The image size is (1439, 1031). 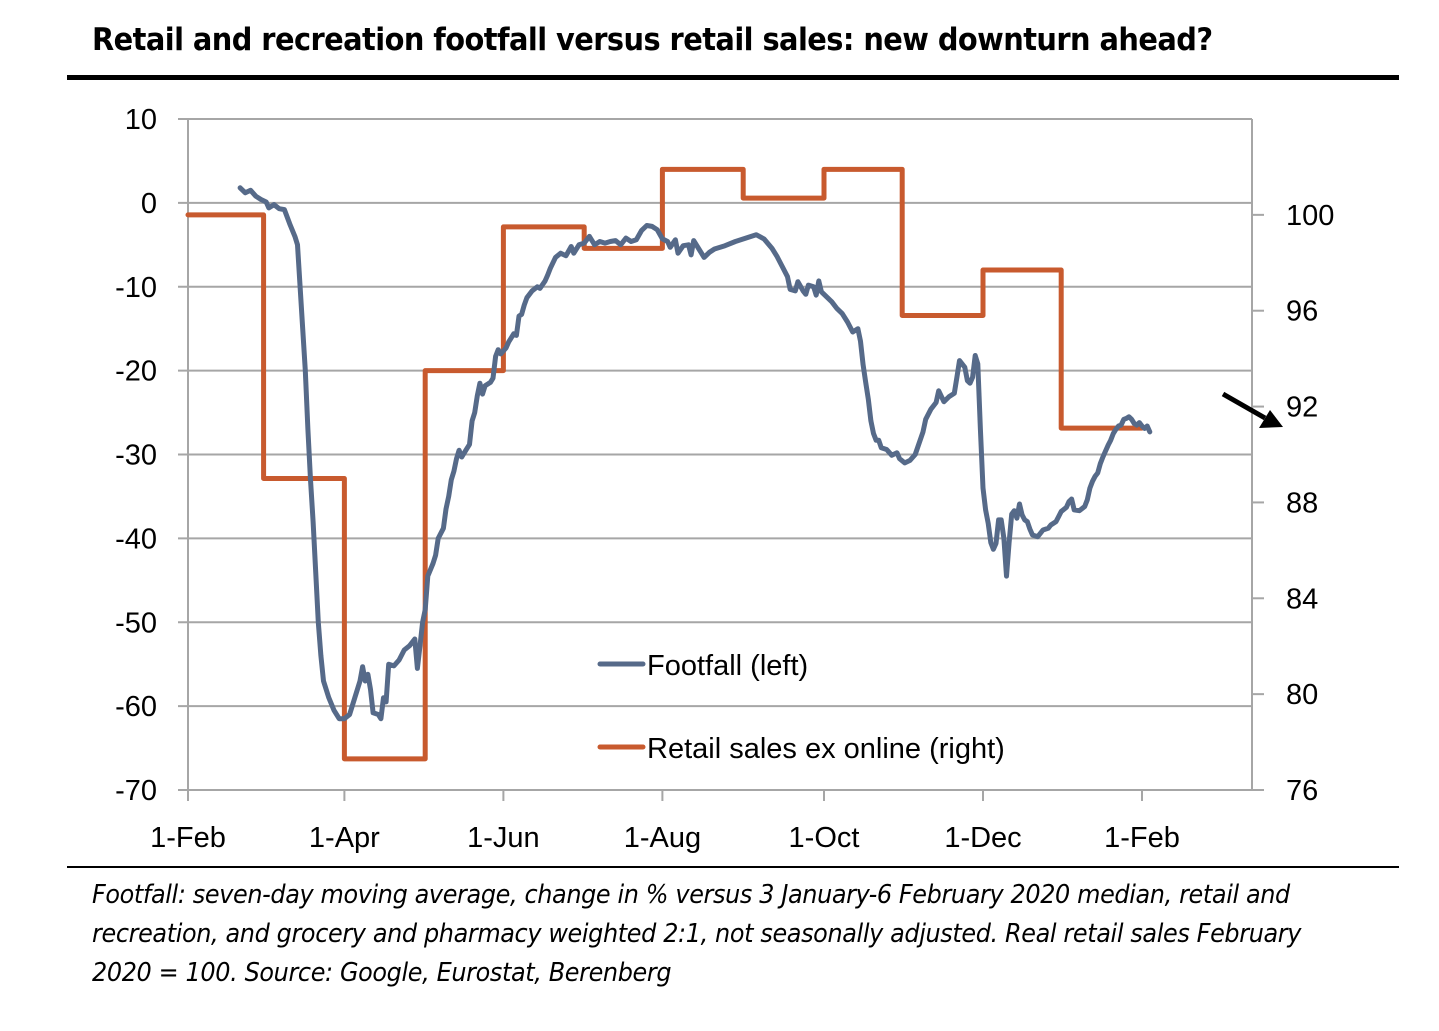 What do you see at coordinates (136, 791) in the screenshot?
I see `y-left-tick-label: -70` at bounding box center [136, 791].